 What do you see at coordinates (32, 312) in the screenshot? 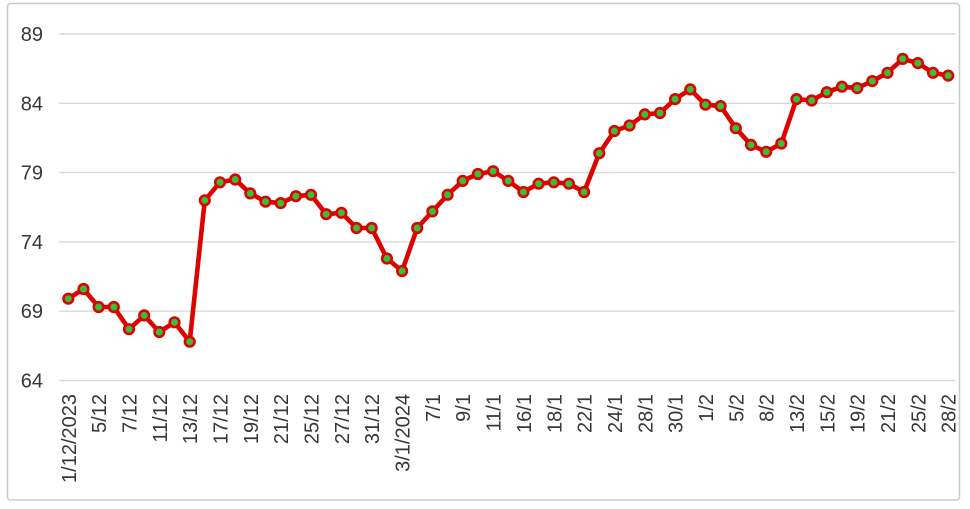
I see `y-axis-tick-label: 69` at bounding box center [32, 312].